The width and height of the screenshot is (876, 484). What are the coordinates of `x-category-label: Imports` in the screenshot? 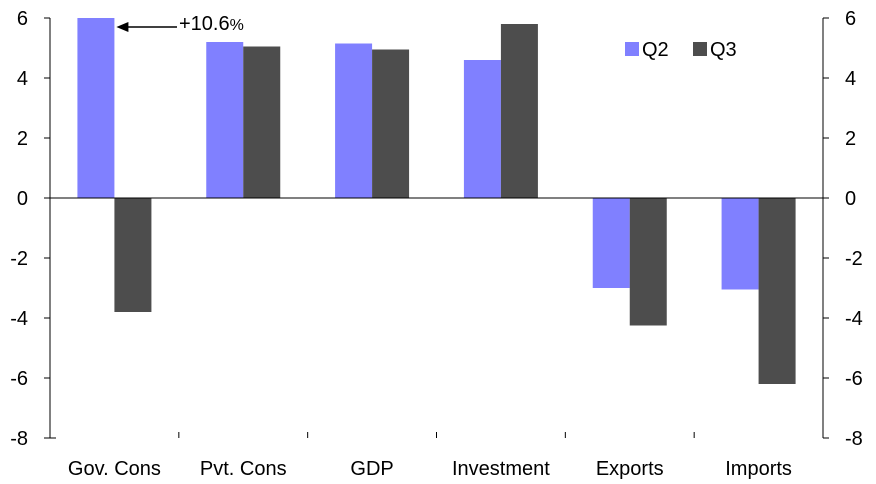 It's located at (758, 469).